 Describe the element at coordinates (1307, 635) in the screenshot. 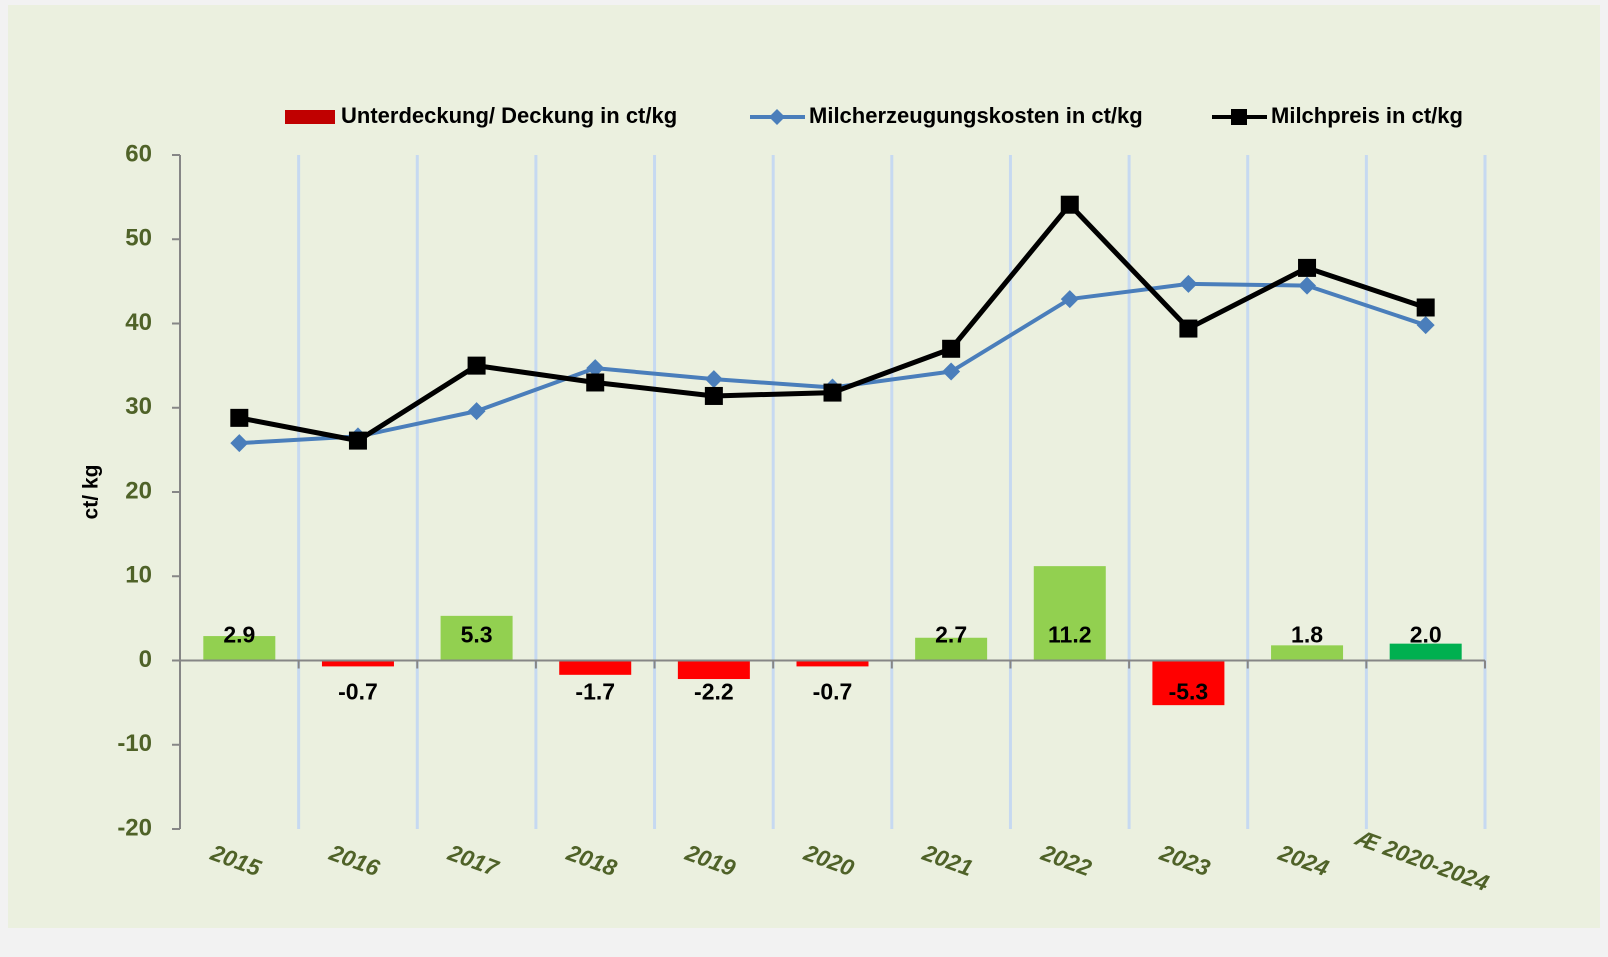

I see `data-label: 1.8` at that location.